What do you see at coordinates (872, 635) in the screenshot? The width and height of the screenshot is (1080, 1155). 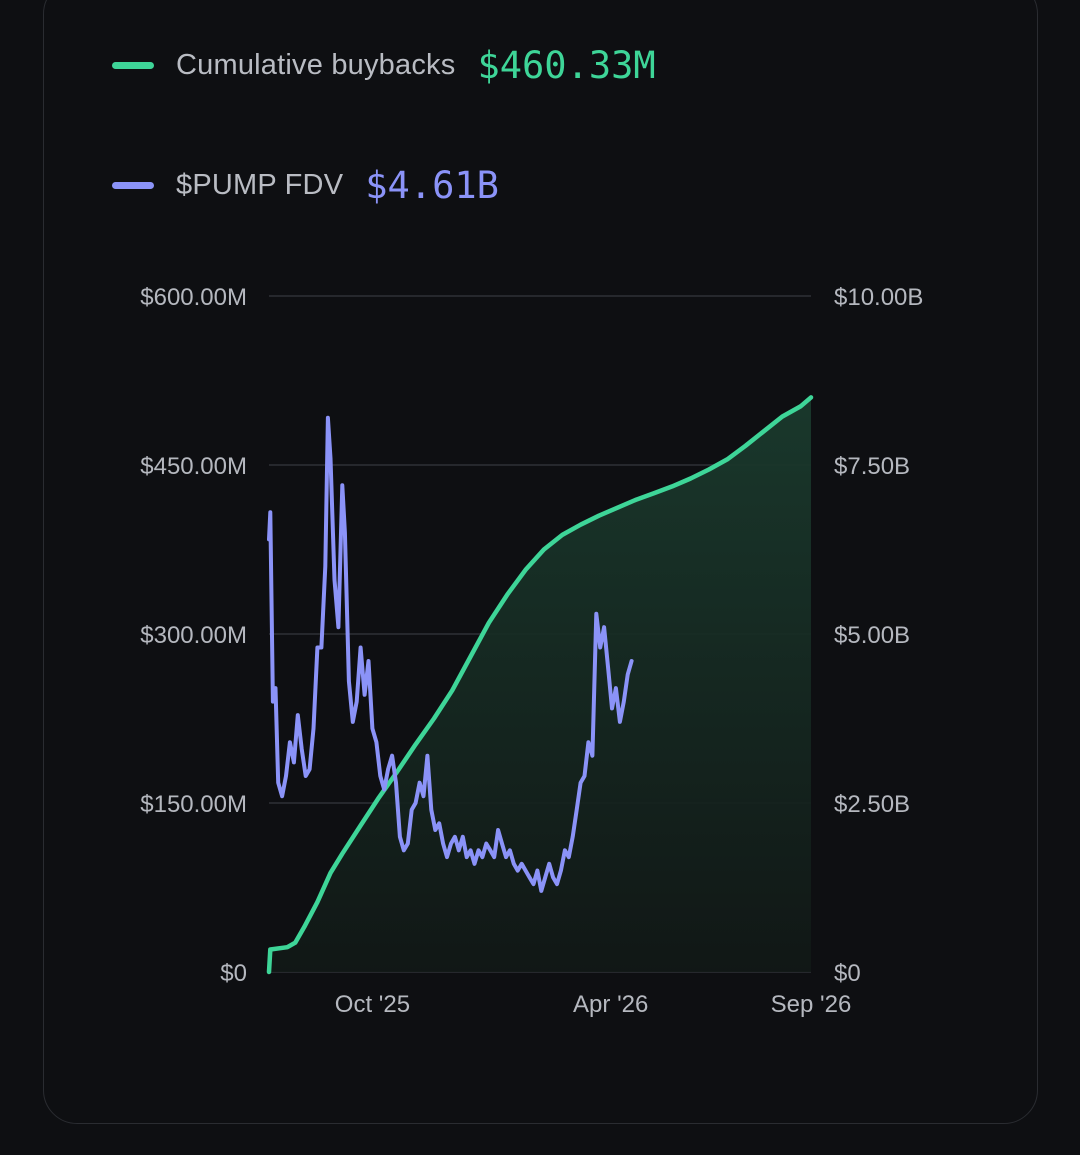 I see `y-right-tick-label: $5.00B` at bounding box center [872, 635].